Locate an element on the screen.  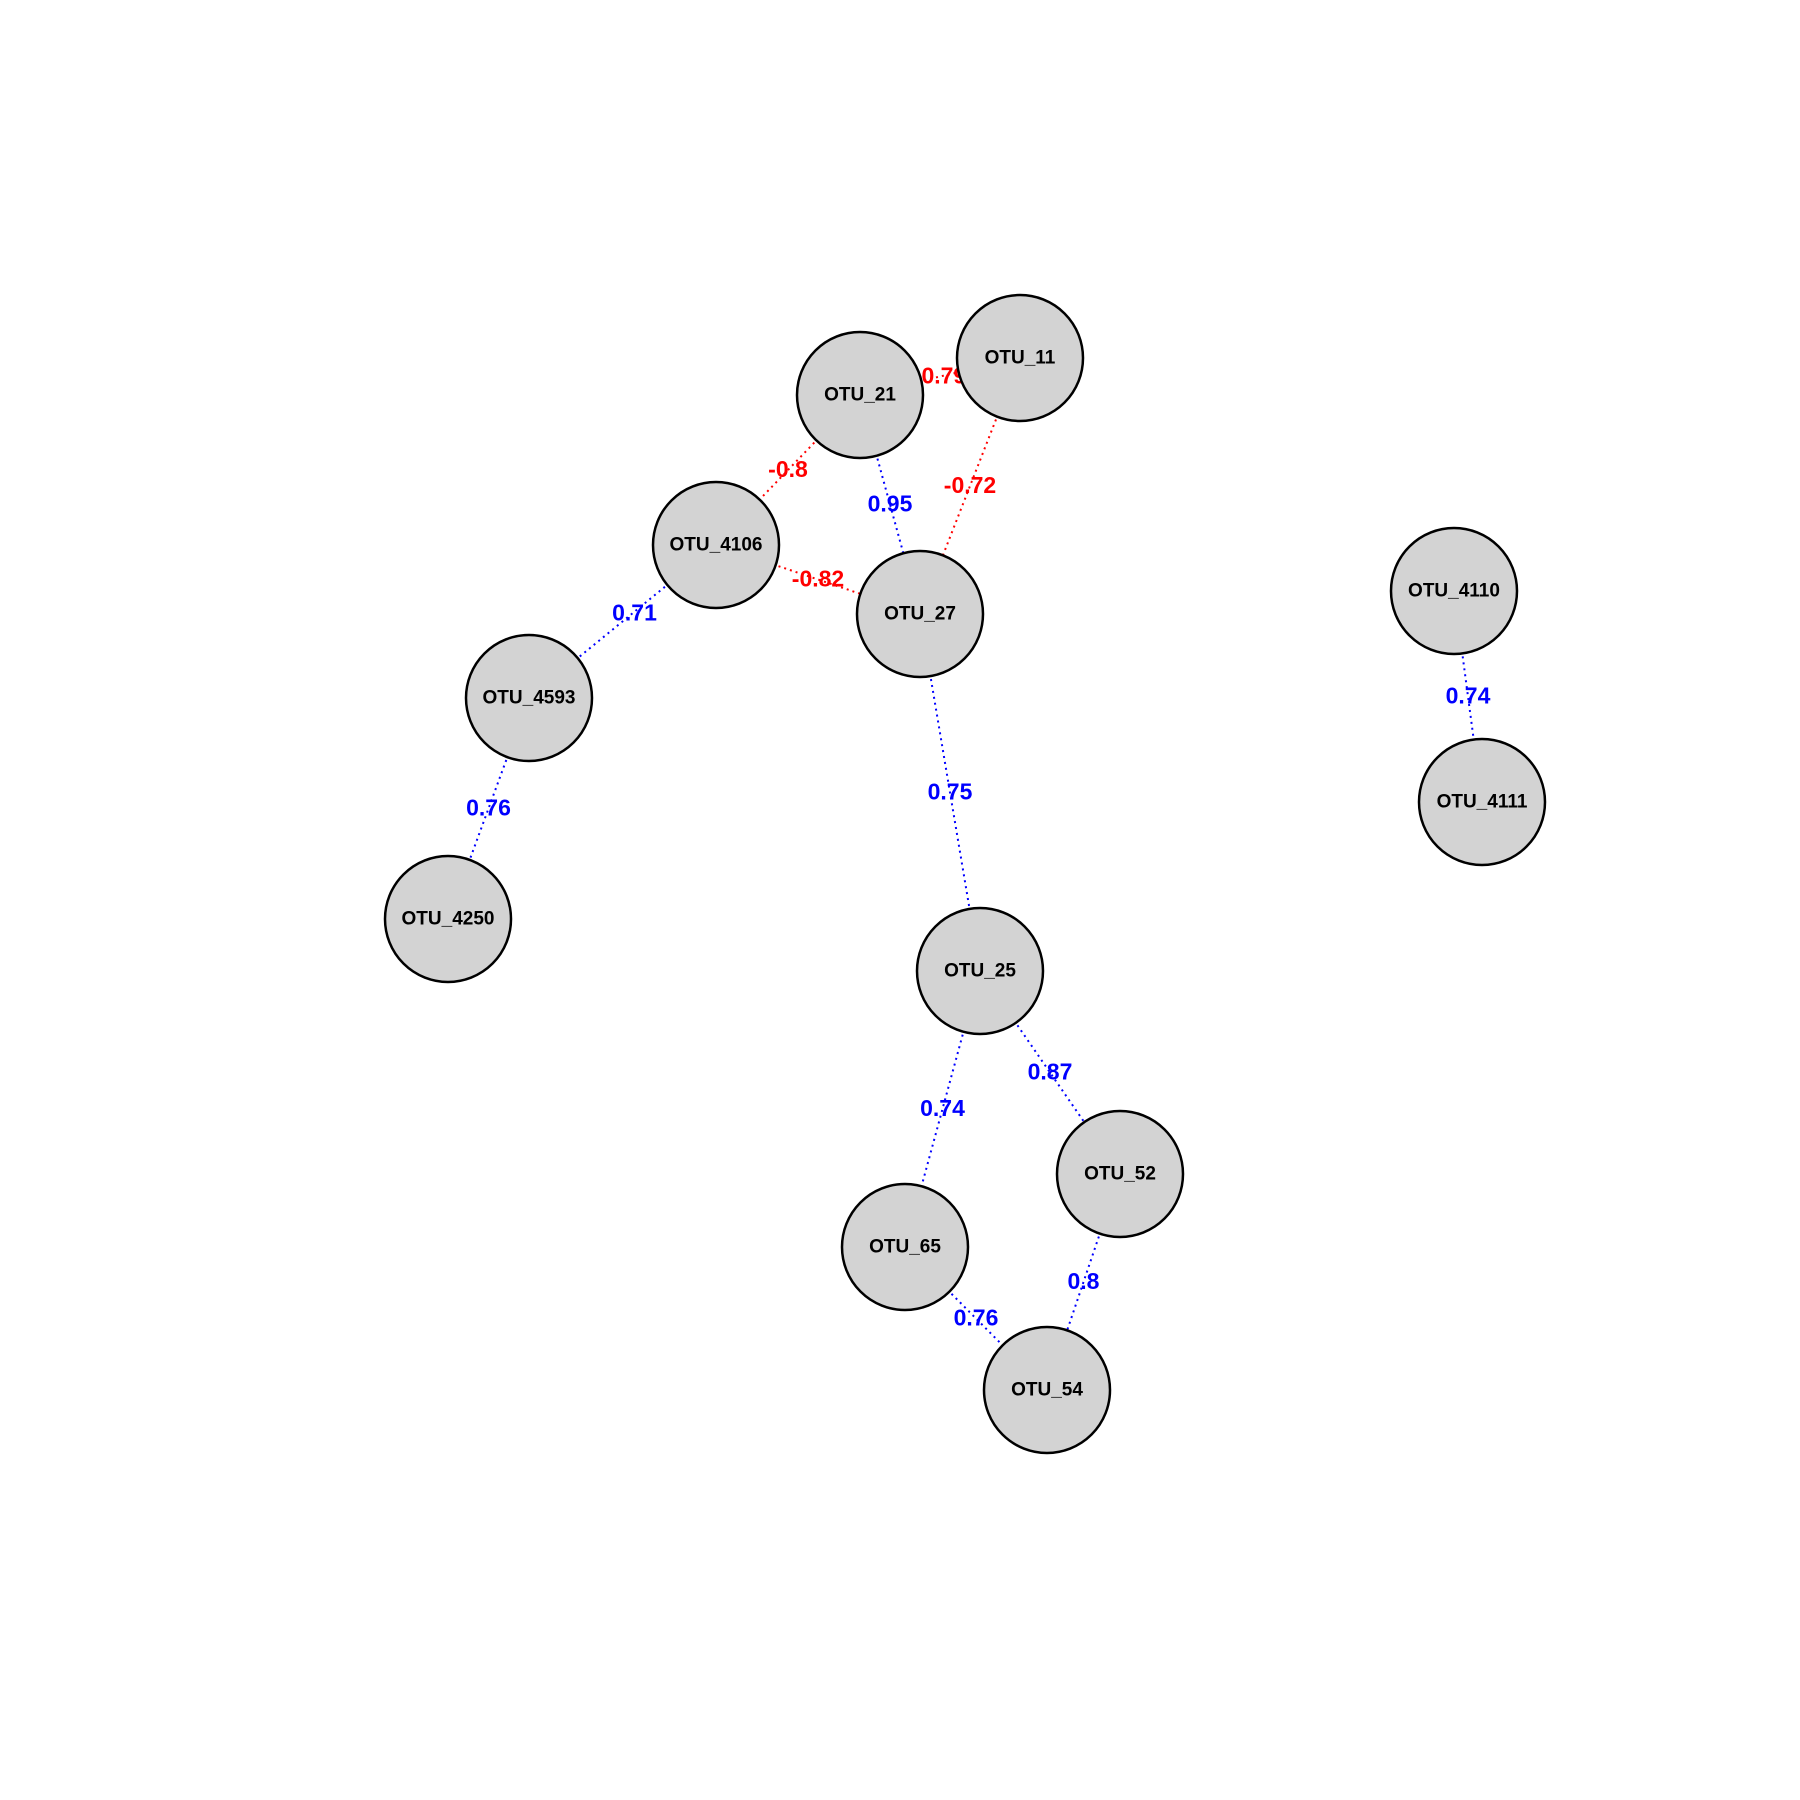
node-label: OTU_4110 is located at coordinates (1454, 591).